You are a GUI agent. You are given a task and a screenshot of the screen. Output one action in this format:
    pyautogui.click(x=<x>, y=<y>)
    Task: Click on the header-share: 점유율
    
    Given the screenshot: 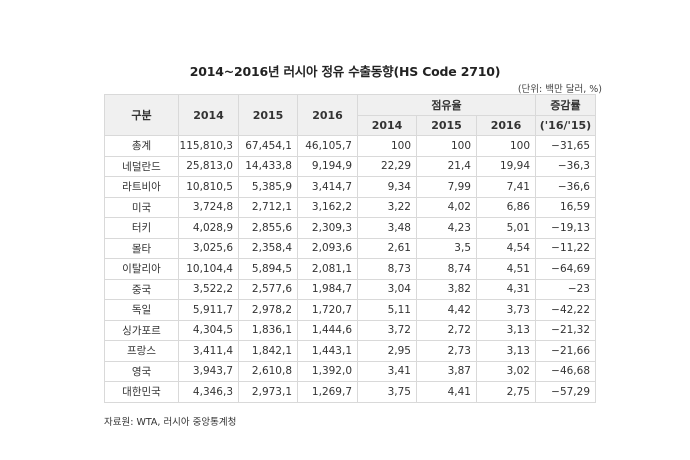 What is the action you would take?
    pyautogui.click(x=446, y=105)
    